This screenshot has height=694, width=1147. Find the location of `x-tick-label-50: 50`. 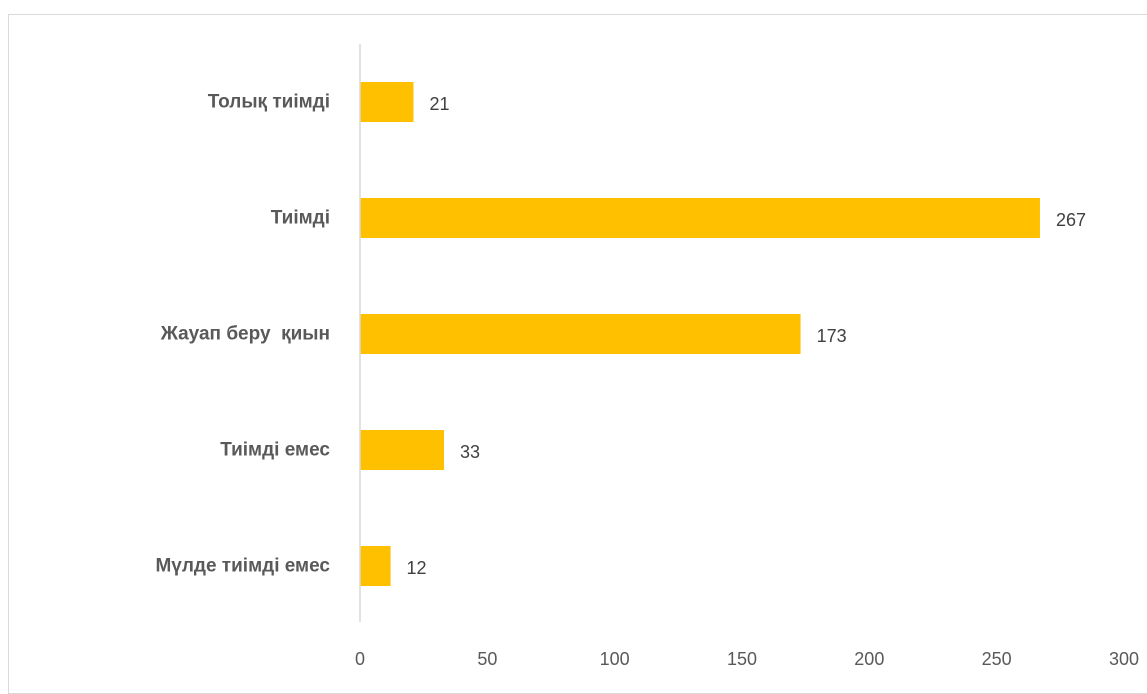

x-tick-label-50: 50 is located at coordinates (487, 659).